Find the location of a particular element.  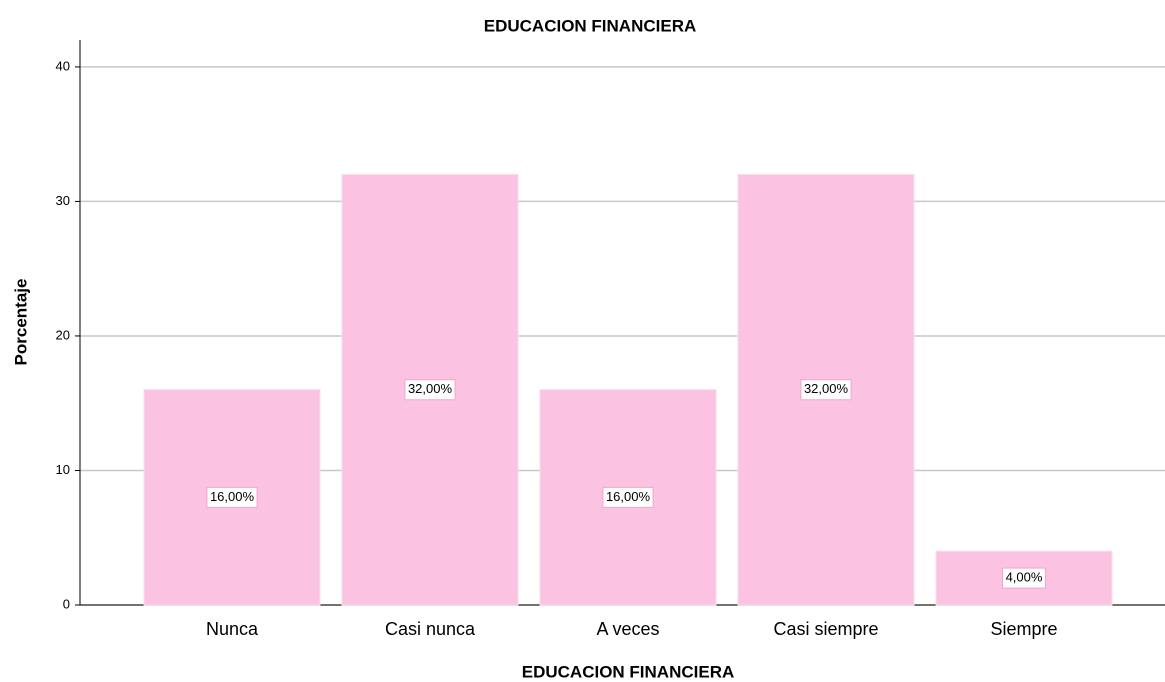

x-tick-label: Nunca is located at coordinates (232, 629).